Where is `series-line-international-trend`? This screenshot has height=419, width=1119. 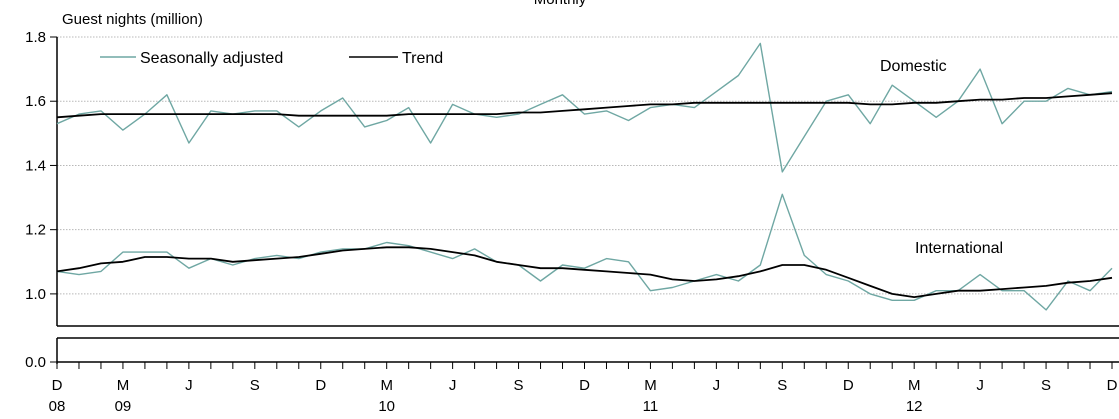
series-line-international-trend is located at coordinates (584, 272).